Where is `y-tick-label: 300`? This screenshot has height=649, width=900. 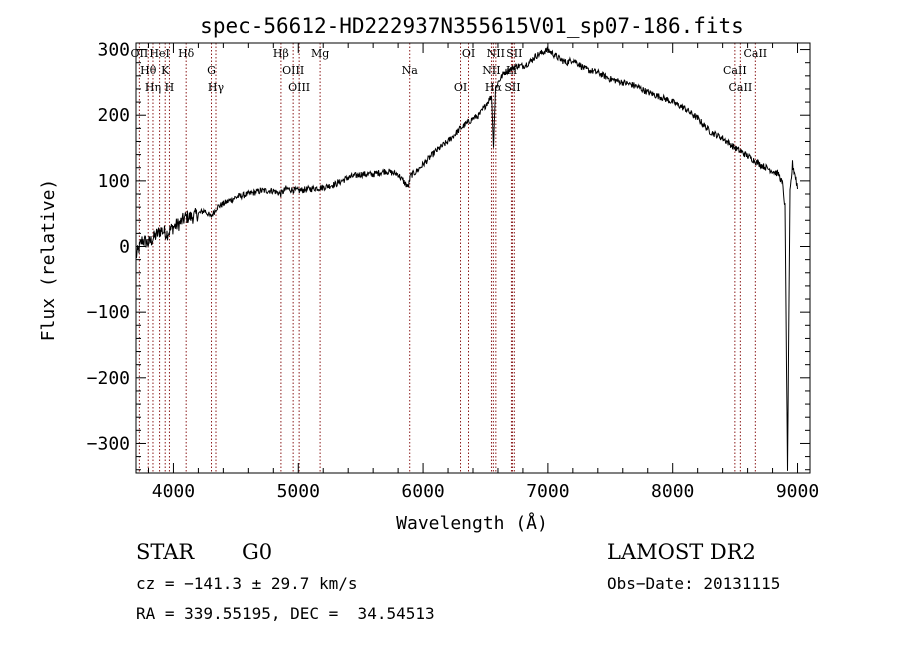
y-tick-label: 300 is located at coordinates (113, 50).